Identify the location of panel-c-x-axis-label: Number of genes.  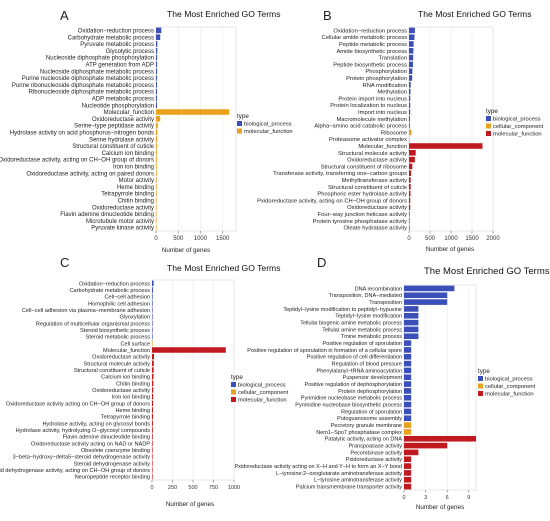
(190, 504).